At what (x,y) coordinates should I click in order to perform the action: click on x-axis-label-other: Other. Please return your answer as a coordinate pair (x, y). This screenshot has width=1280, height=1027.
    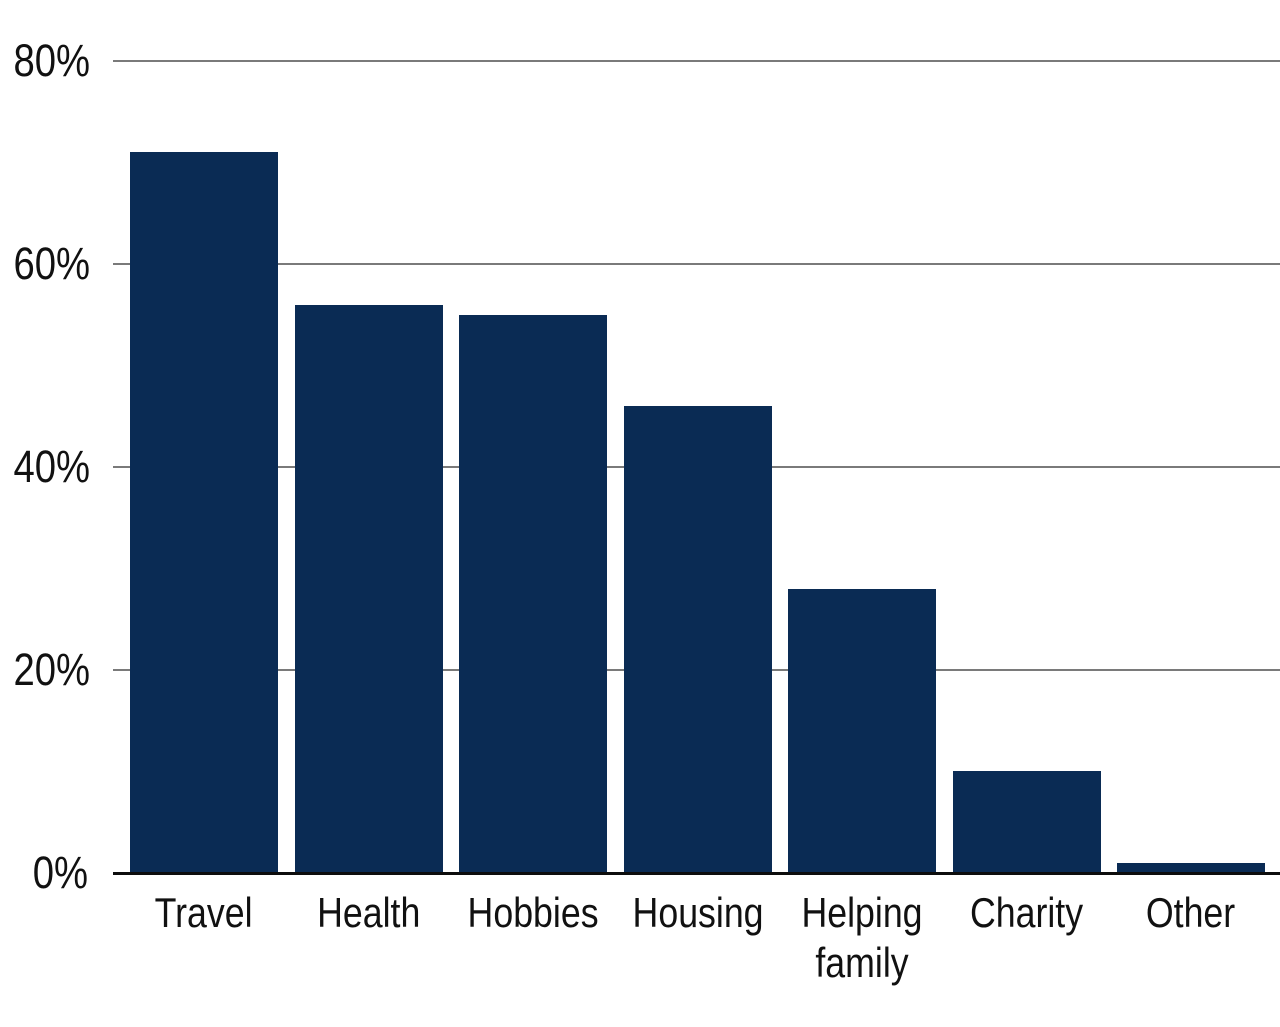
    Looking at the image, I should click on (1188, 913).